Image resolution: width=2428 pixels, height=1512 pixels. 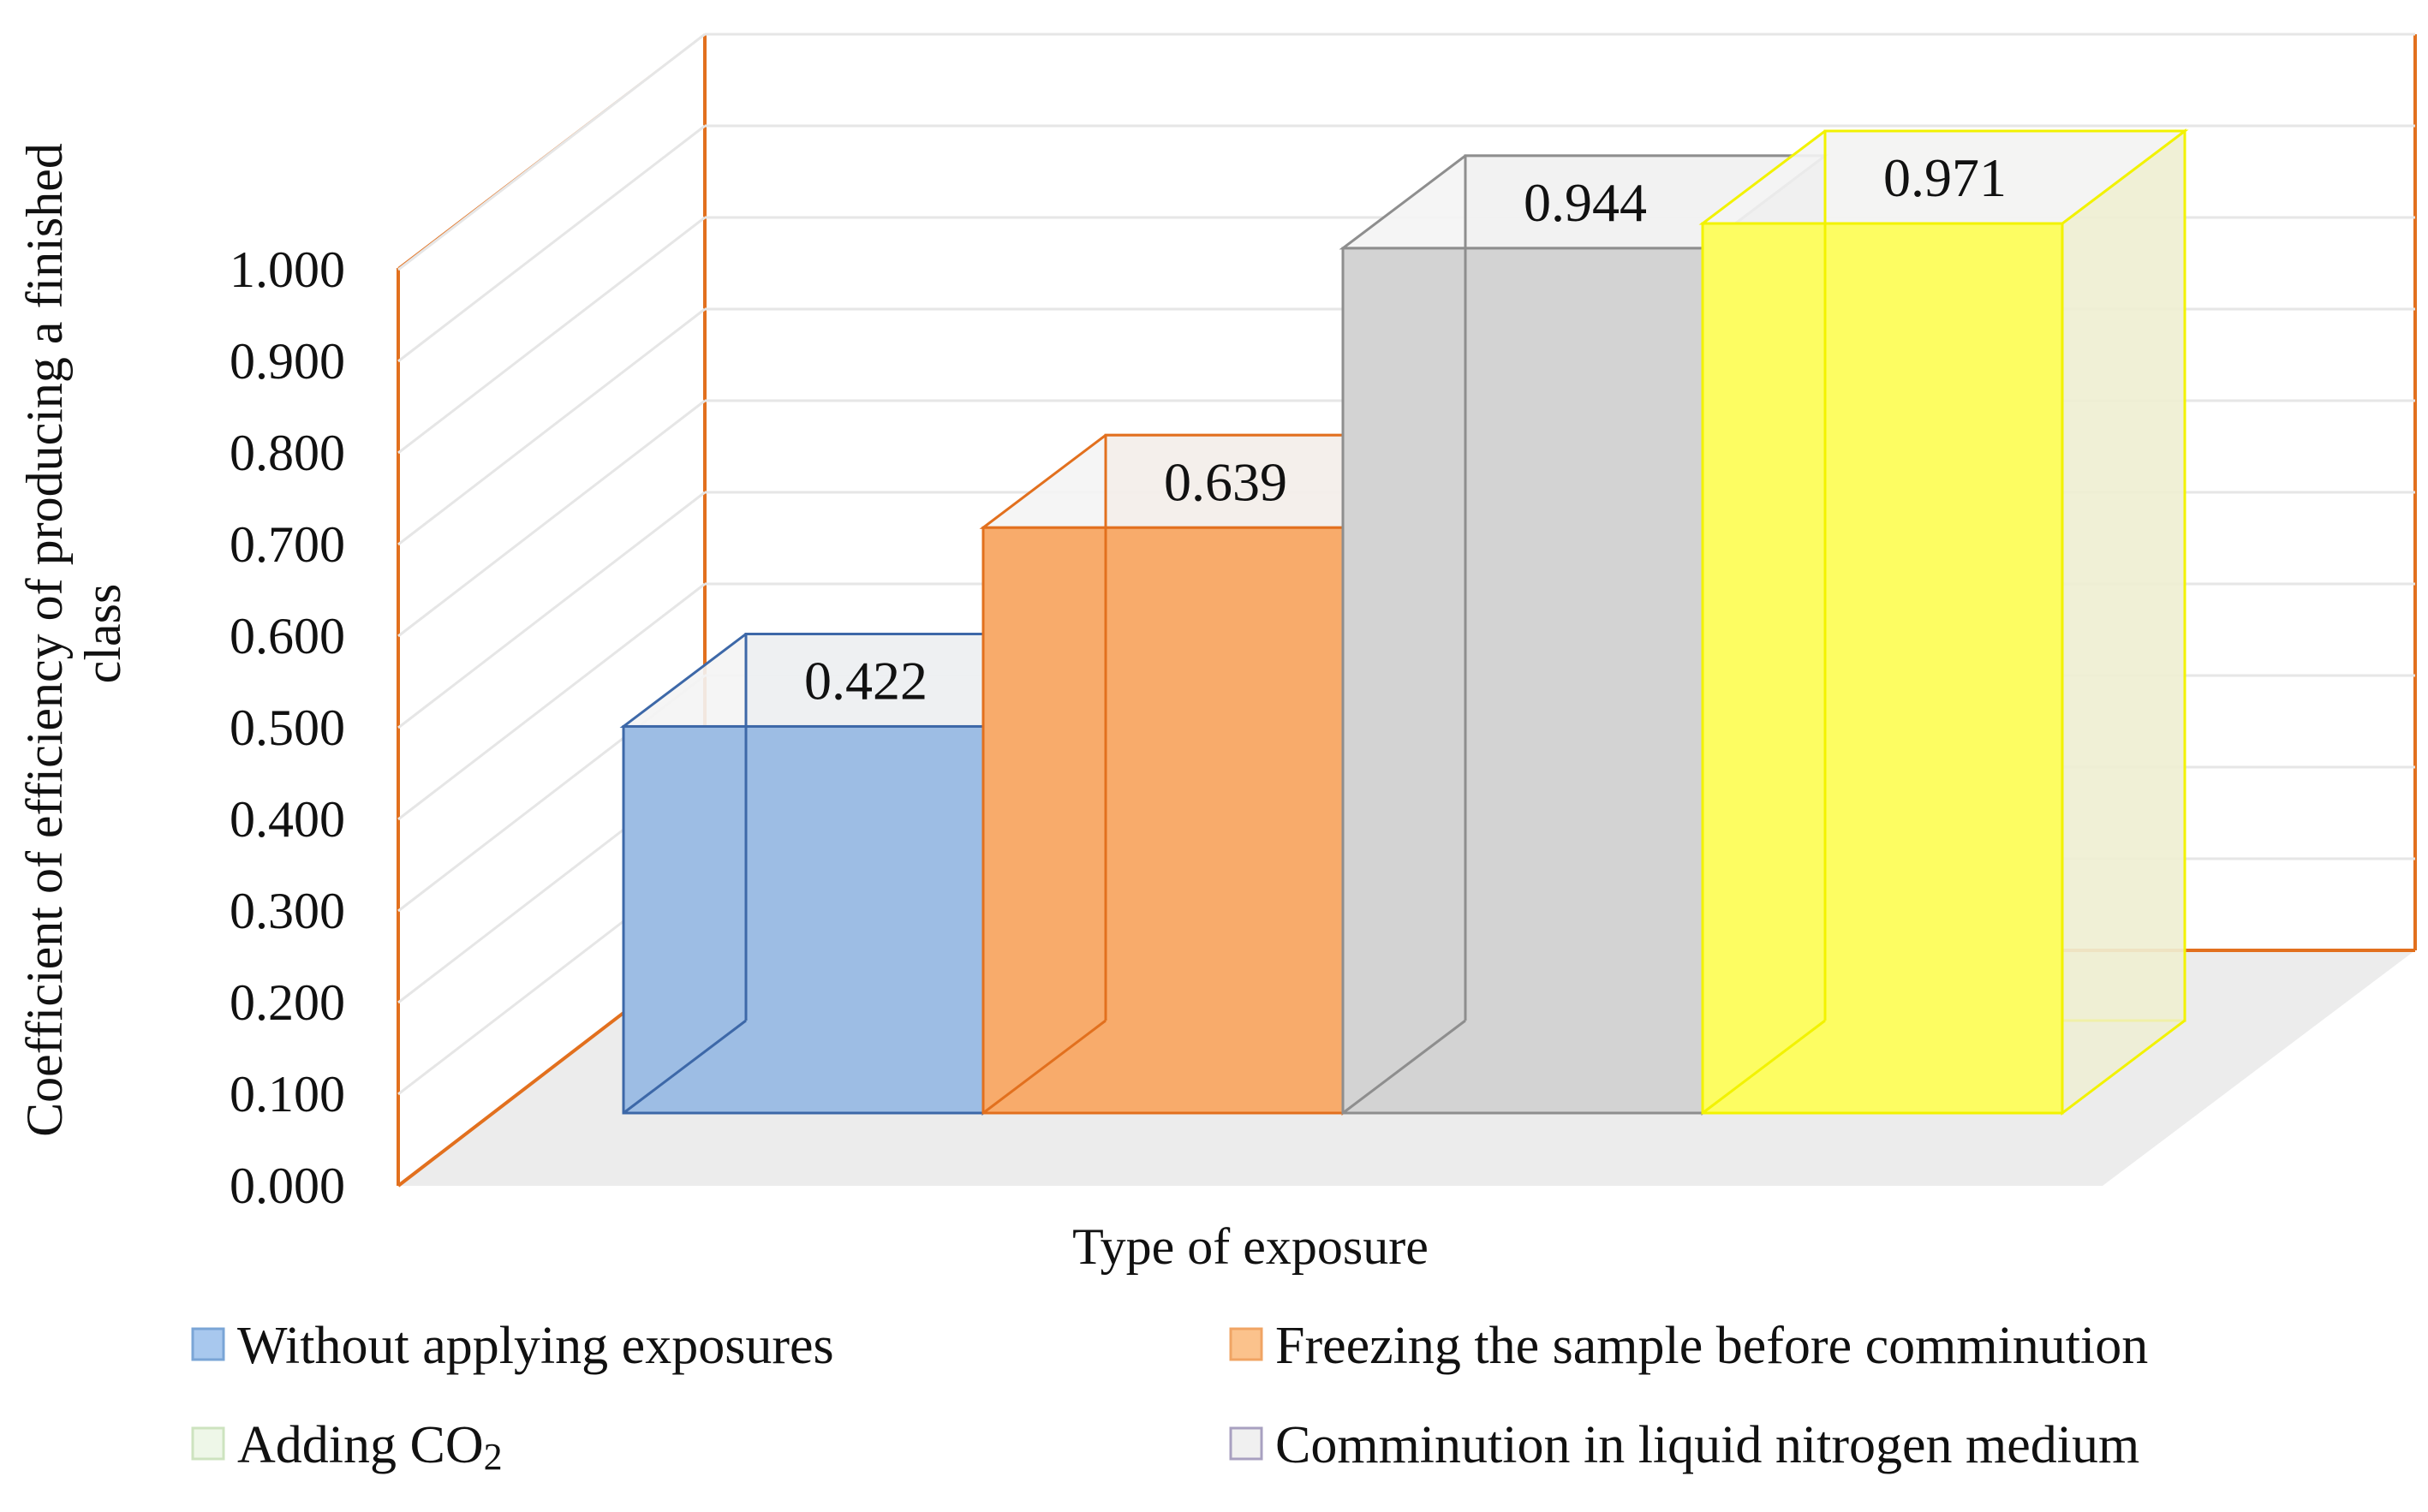 I want to click on data-label: 0.639, so click(x=1226, y=481).